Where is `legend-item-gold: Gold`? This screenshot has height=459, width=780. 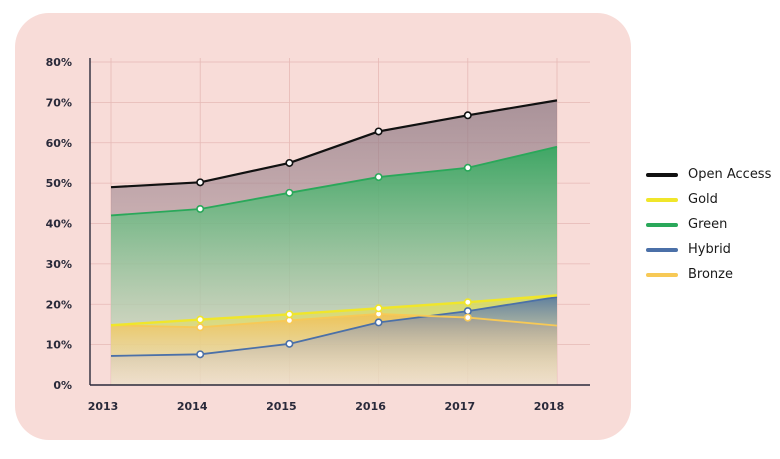 legend-item-gold: Gold is located at coordinates (708, 199).